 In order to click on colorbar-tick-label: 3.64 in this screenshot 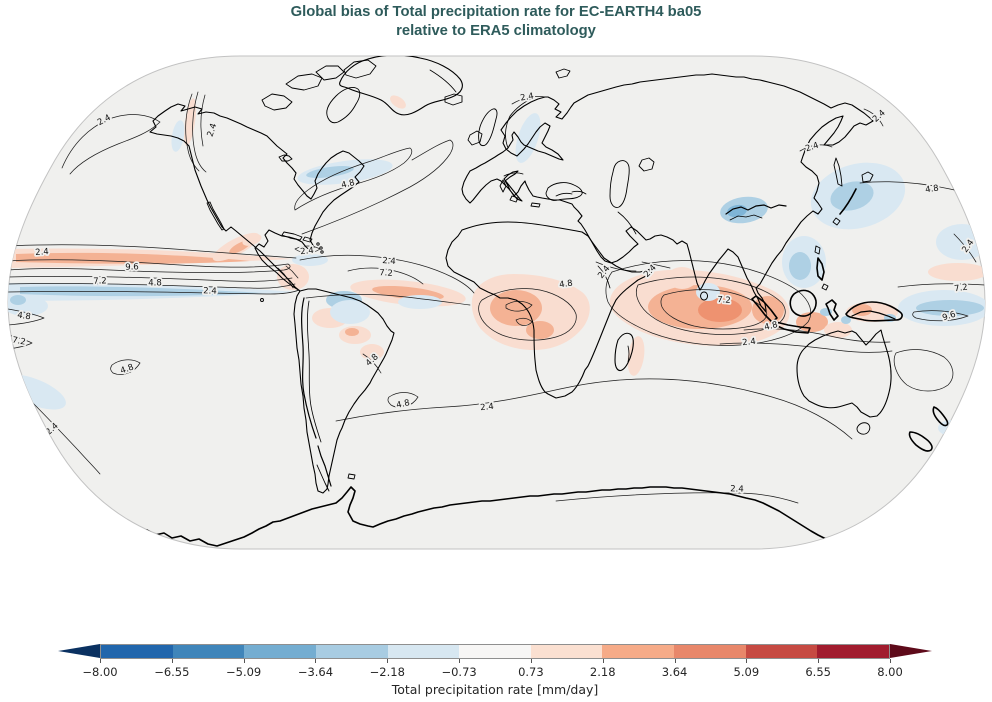, I will do `click(674, 672)`.